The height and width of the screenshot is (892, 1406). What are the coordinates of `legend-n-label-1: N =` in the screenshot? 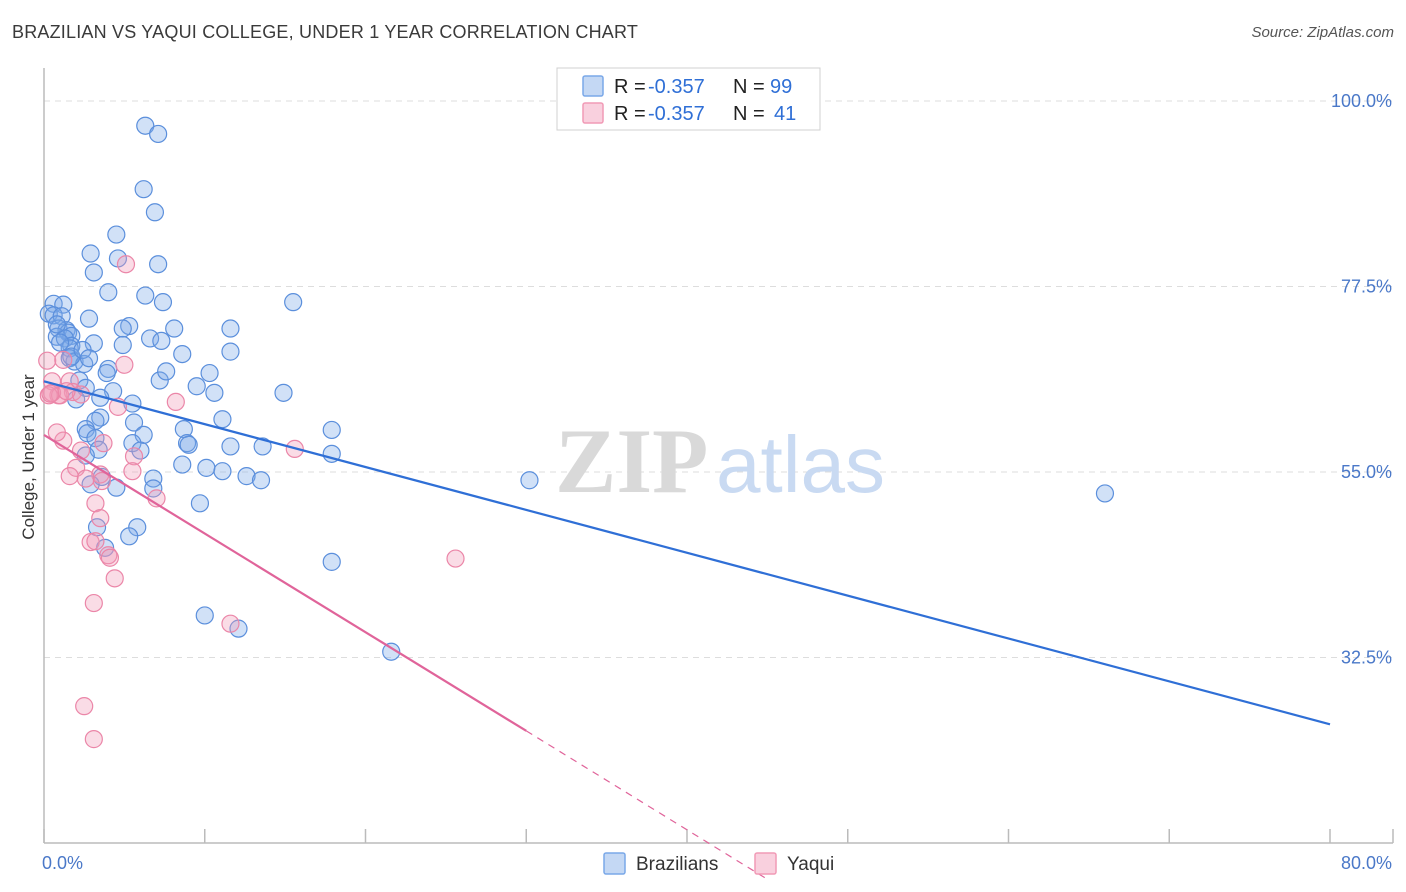 It's located at (749, 87).